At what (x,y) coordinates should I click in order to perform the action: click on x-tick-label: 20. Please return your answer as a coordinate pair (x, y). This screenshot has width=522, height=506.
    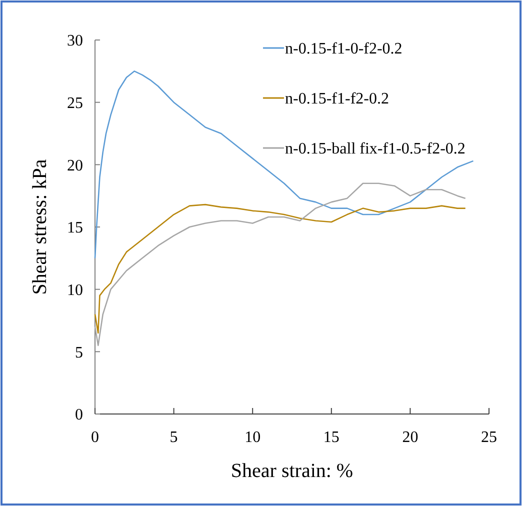
    Looking at the image, I should click on (410, 437).